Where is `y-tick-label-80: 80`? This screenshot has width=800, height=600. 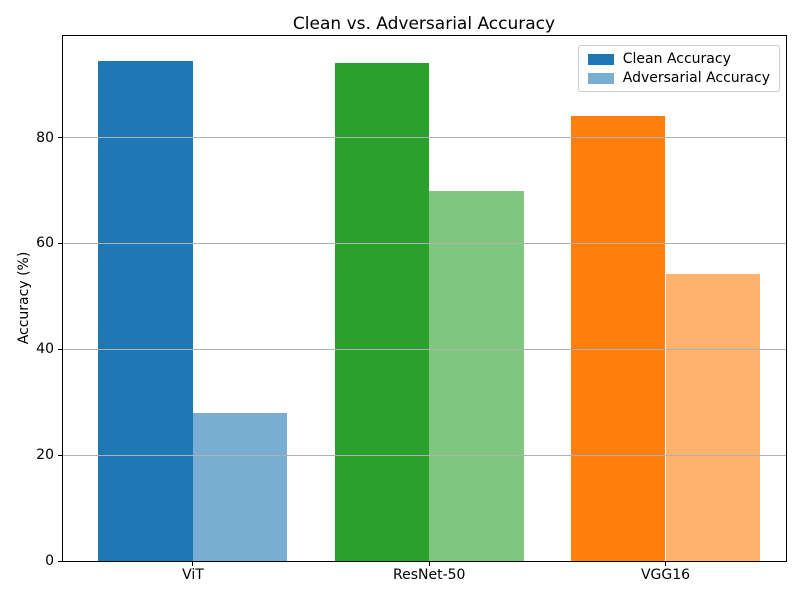
y-tick-label-80: 80 is located at coordinates (45, 137).